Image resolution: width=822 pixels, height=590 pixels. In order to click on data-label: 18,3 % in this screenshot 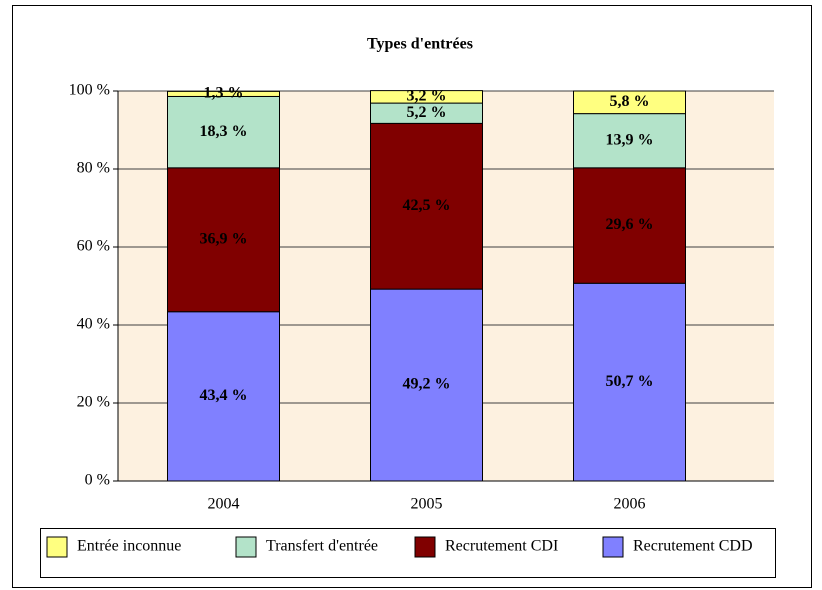, I will do `click(224, 131)`.